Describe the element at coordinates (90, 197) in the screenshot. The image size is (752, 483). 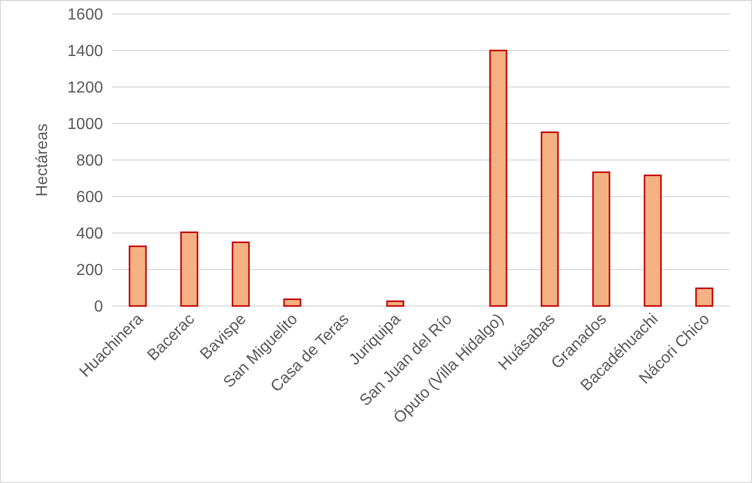
I see `y-tick-label: 600` at that location.